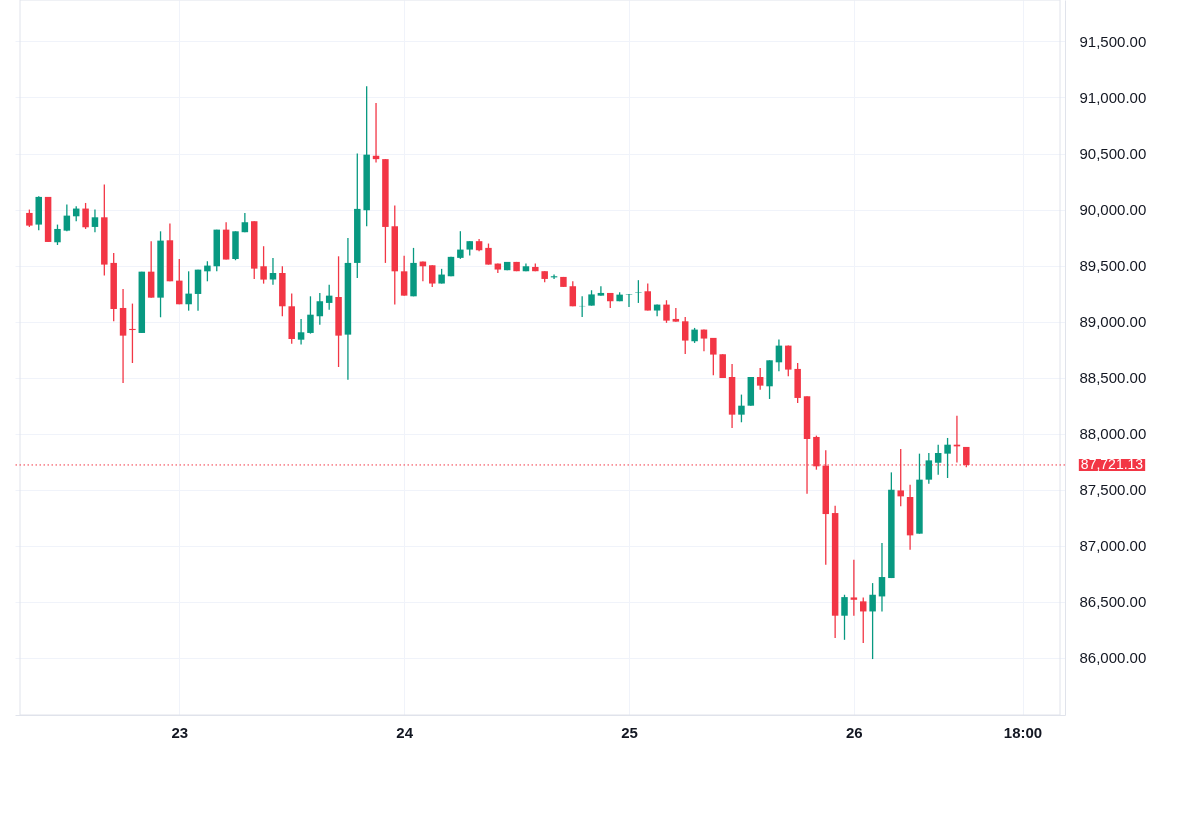 The image size is (1200, 817). I want to click on y-tick-label: 87,000.00, so click(1113, 546).